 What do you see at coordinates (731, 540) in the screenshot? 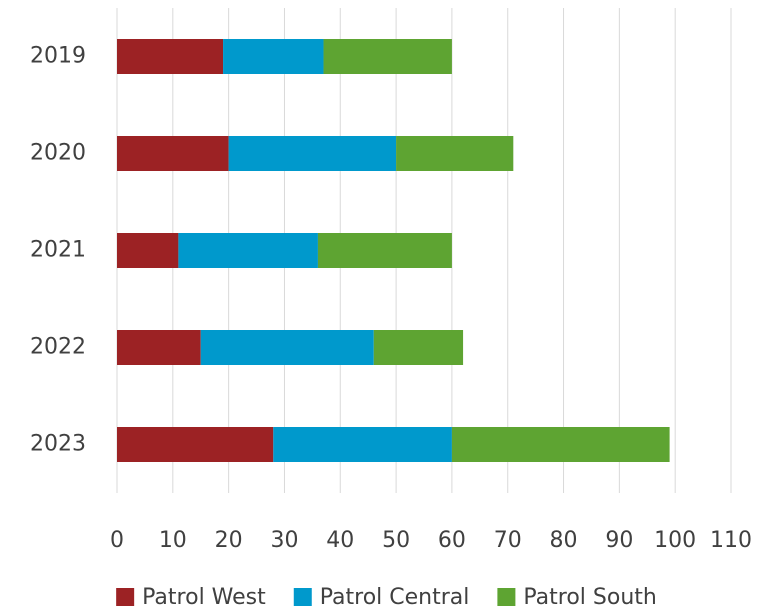
I see `x-tick-label: 110` at bounding box center [731, 540].